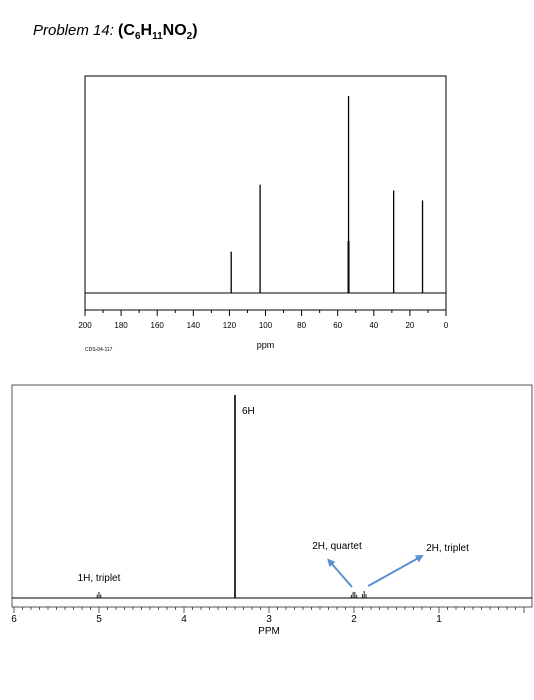 This screenshot has height=700, width=534. I want to click on c13-spectrum-code: CDS-04-117, so click(99, 350).